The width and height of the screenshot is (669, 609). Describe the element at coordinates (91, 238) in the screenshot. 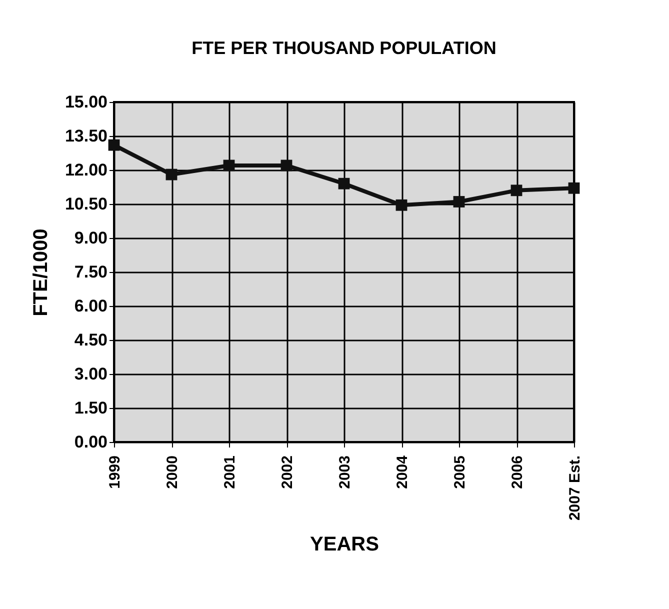

I see `y-tick-label: 9.00` at that location.